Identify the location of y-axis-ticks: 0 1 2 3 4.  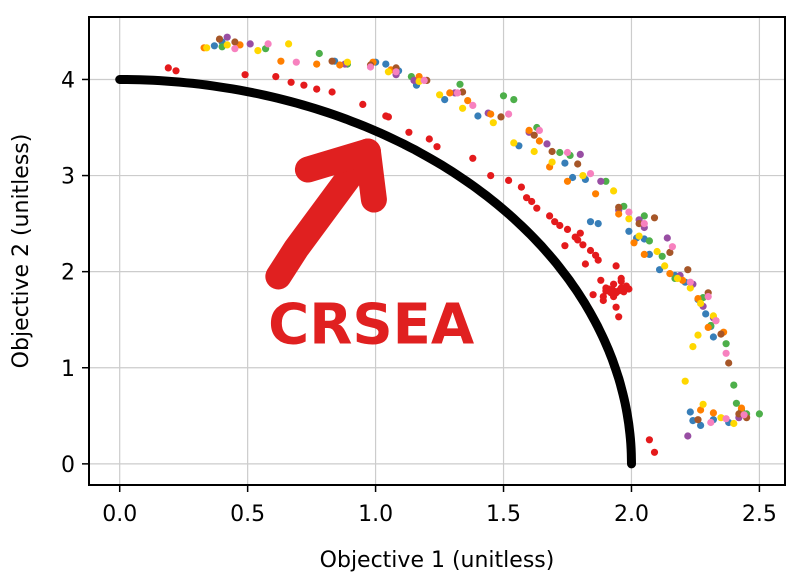
(75, 273).